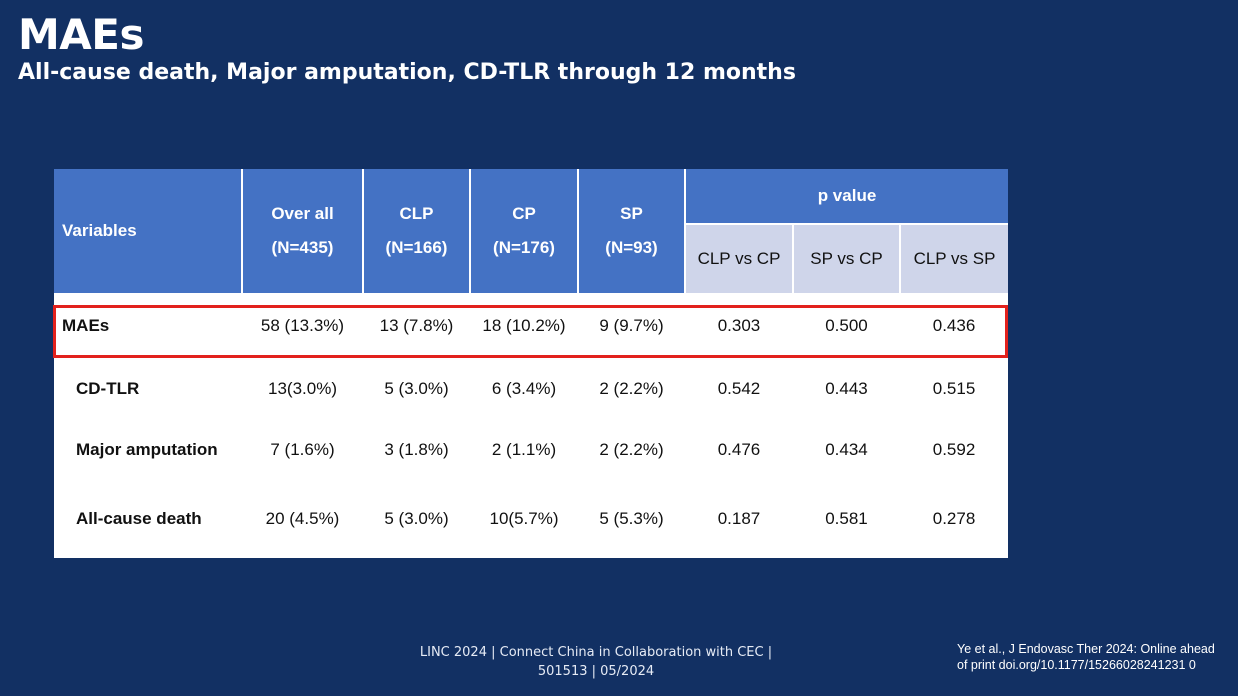 Image resolution: width=1238 pixels, height=696 pixels. What do you see at coordinates (139, 518) in the screenshot?
I see `row-variable: All-cause death` at bounding box center [139, 518].